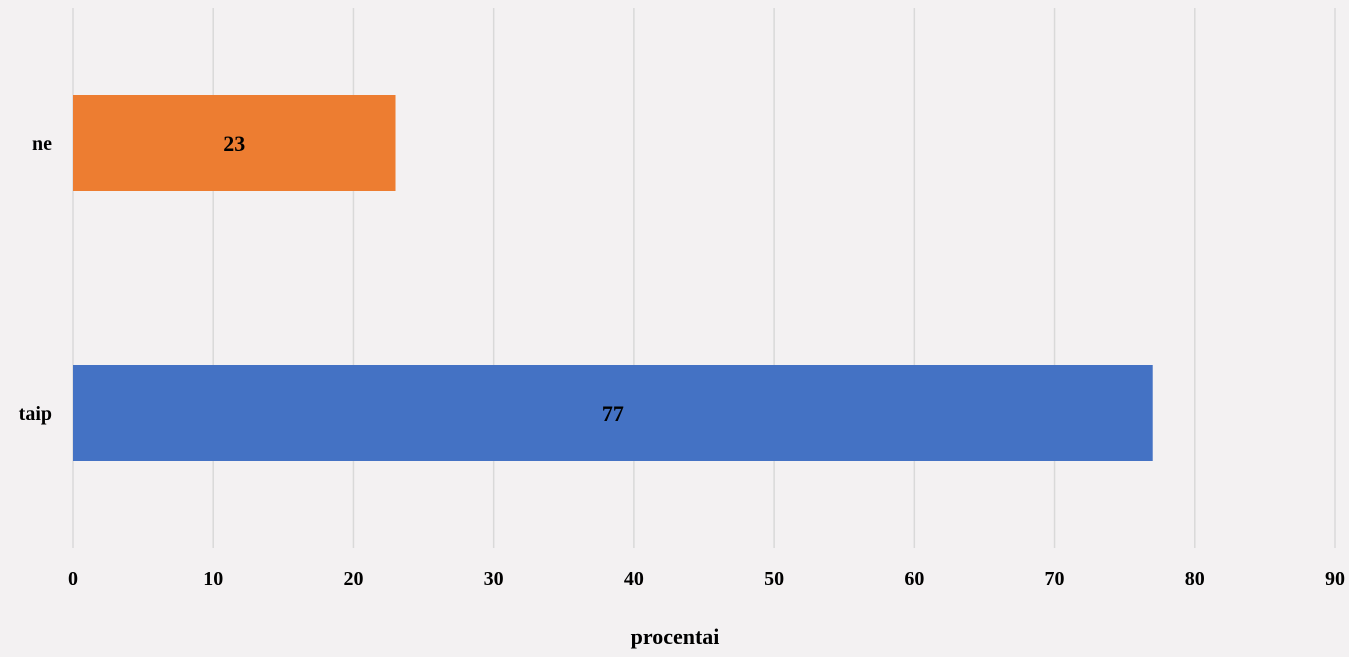 Image resolution: width=1349 pixels, height=657 pixels. Describe the element at coordinates (35, 279) in the screenshot. I see `category-labels: taip ne` at that location.